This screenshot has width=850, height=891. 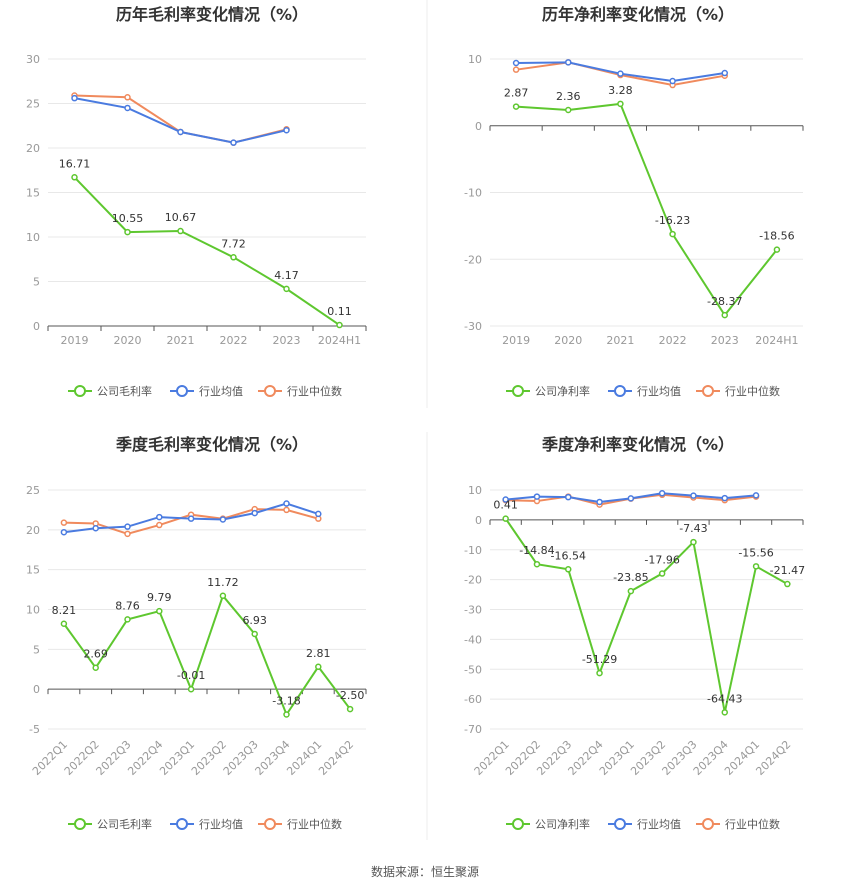 I want to click on x-tick-label: 2024Q2, so click(x=773, y=758).